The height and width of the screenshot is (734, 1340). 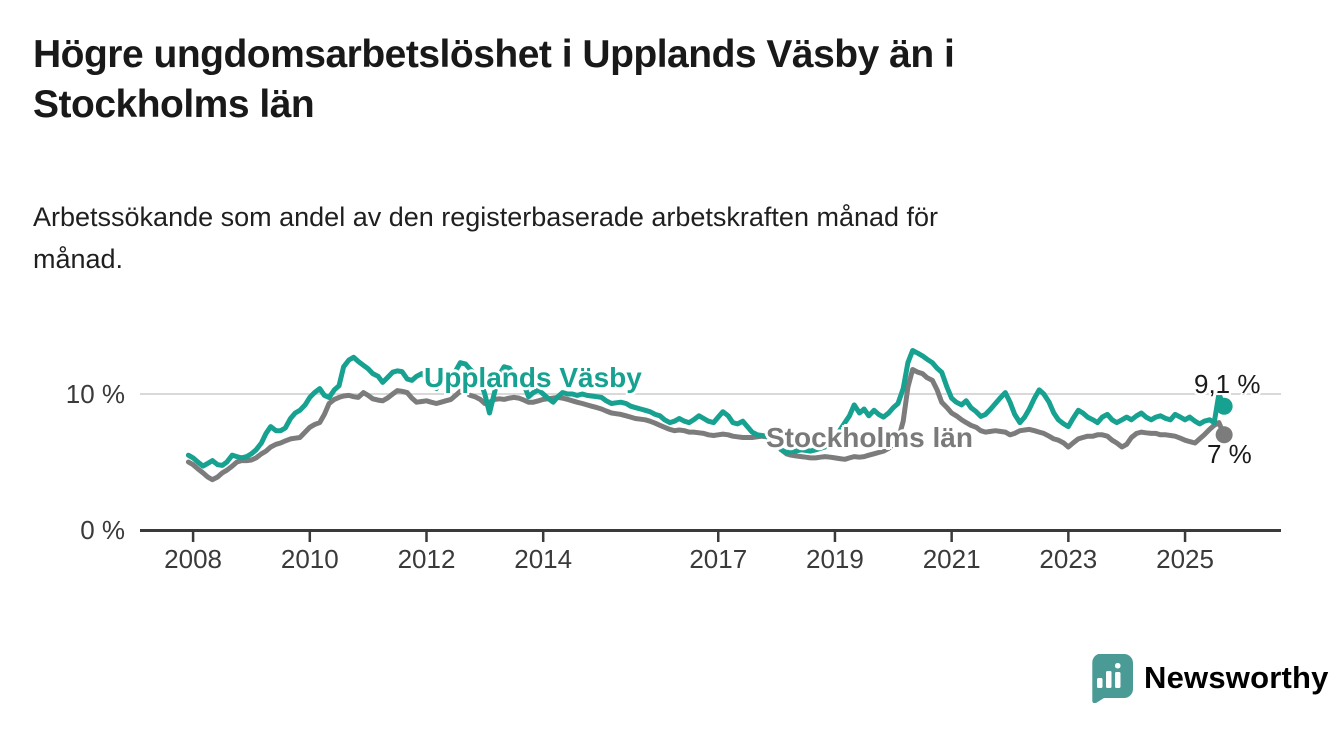 I want to click on x-axis-tick-label-2010: 2010, so click(x=309, y=559).